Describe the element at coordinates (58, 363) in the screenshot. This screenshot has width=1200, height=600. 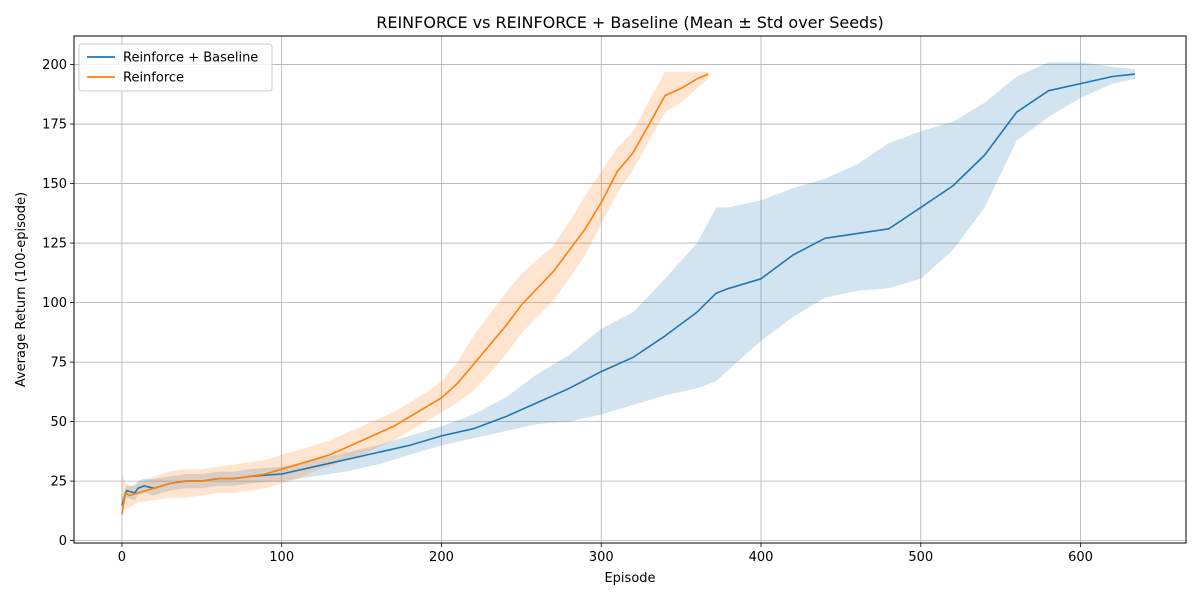
I see `y-tick-label: 75` at that location.